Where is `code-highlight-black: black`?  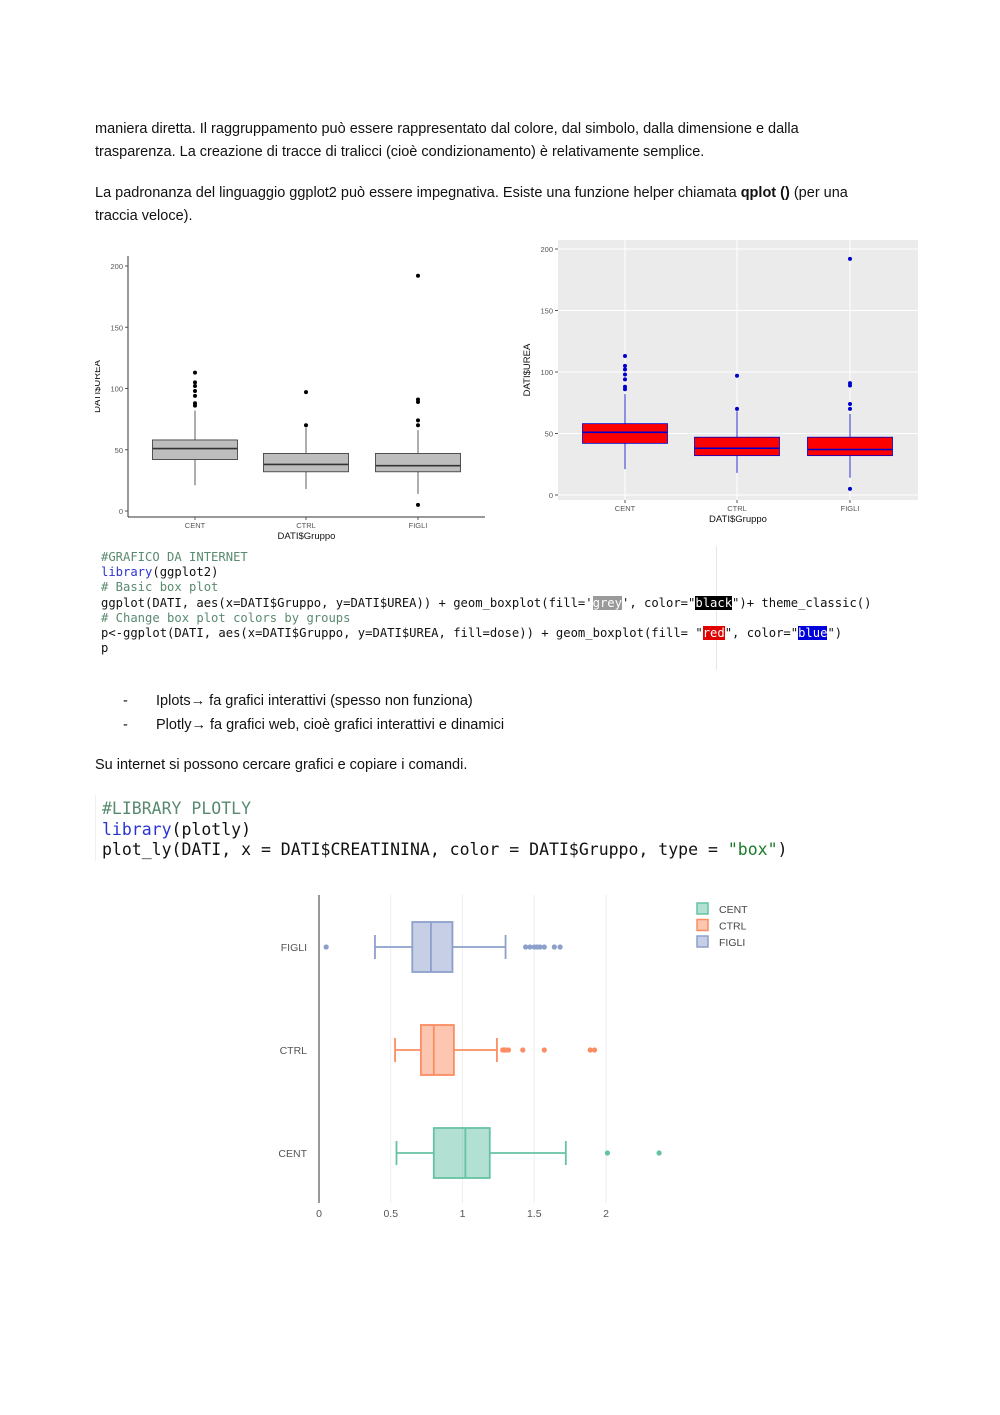
code-highlight-black: black is located at coordinates (714, 602).